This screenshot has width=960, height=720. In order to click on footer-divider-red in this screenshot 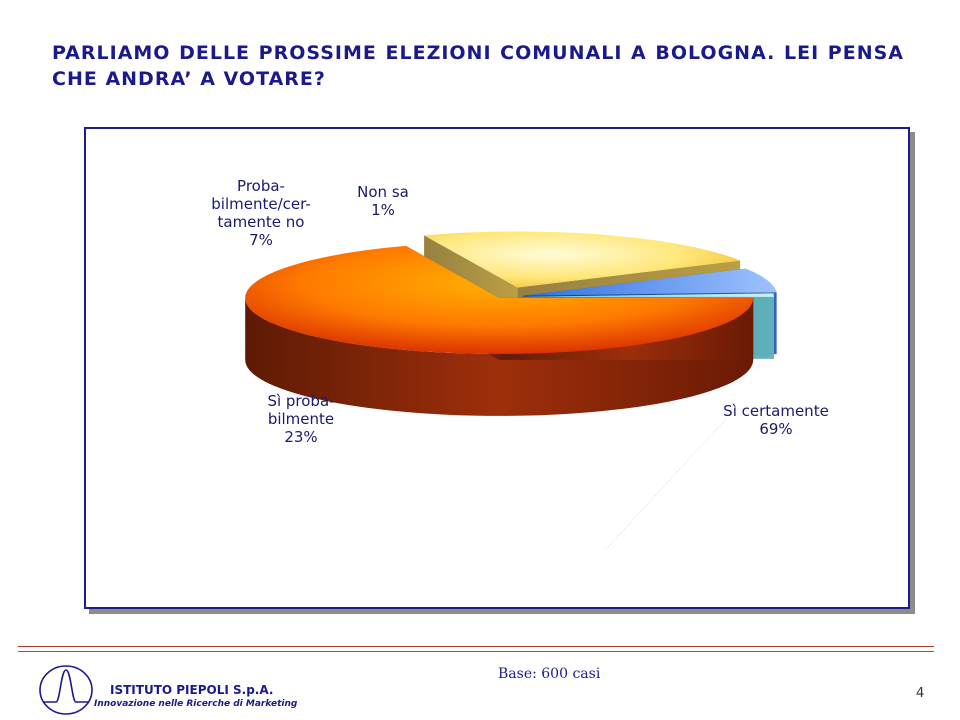, I will do `click(476, 646)`.